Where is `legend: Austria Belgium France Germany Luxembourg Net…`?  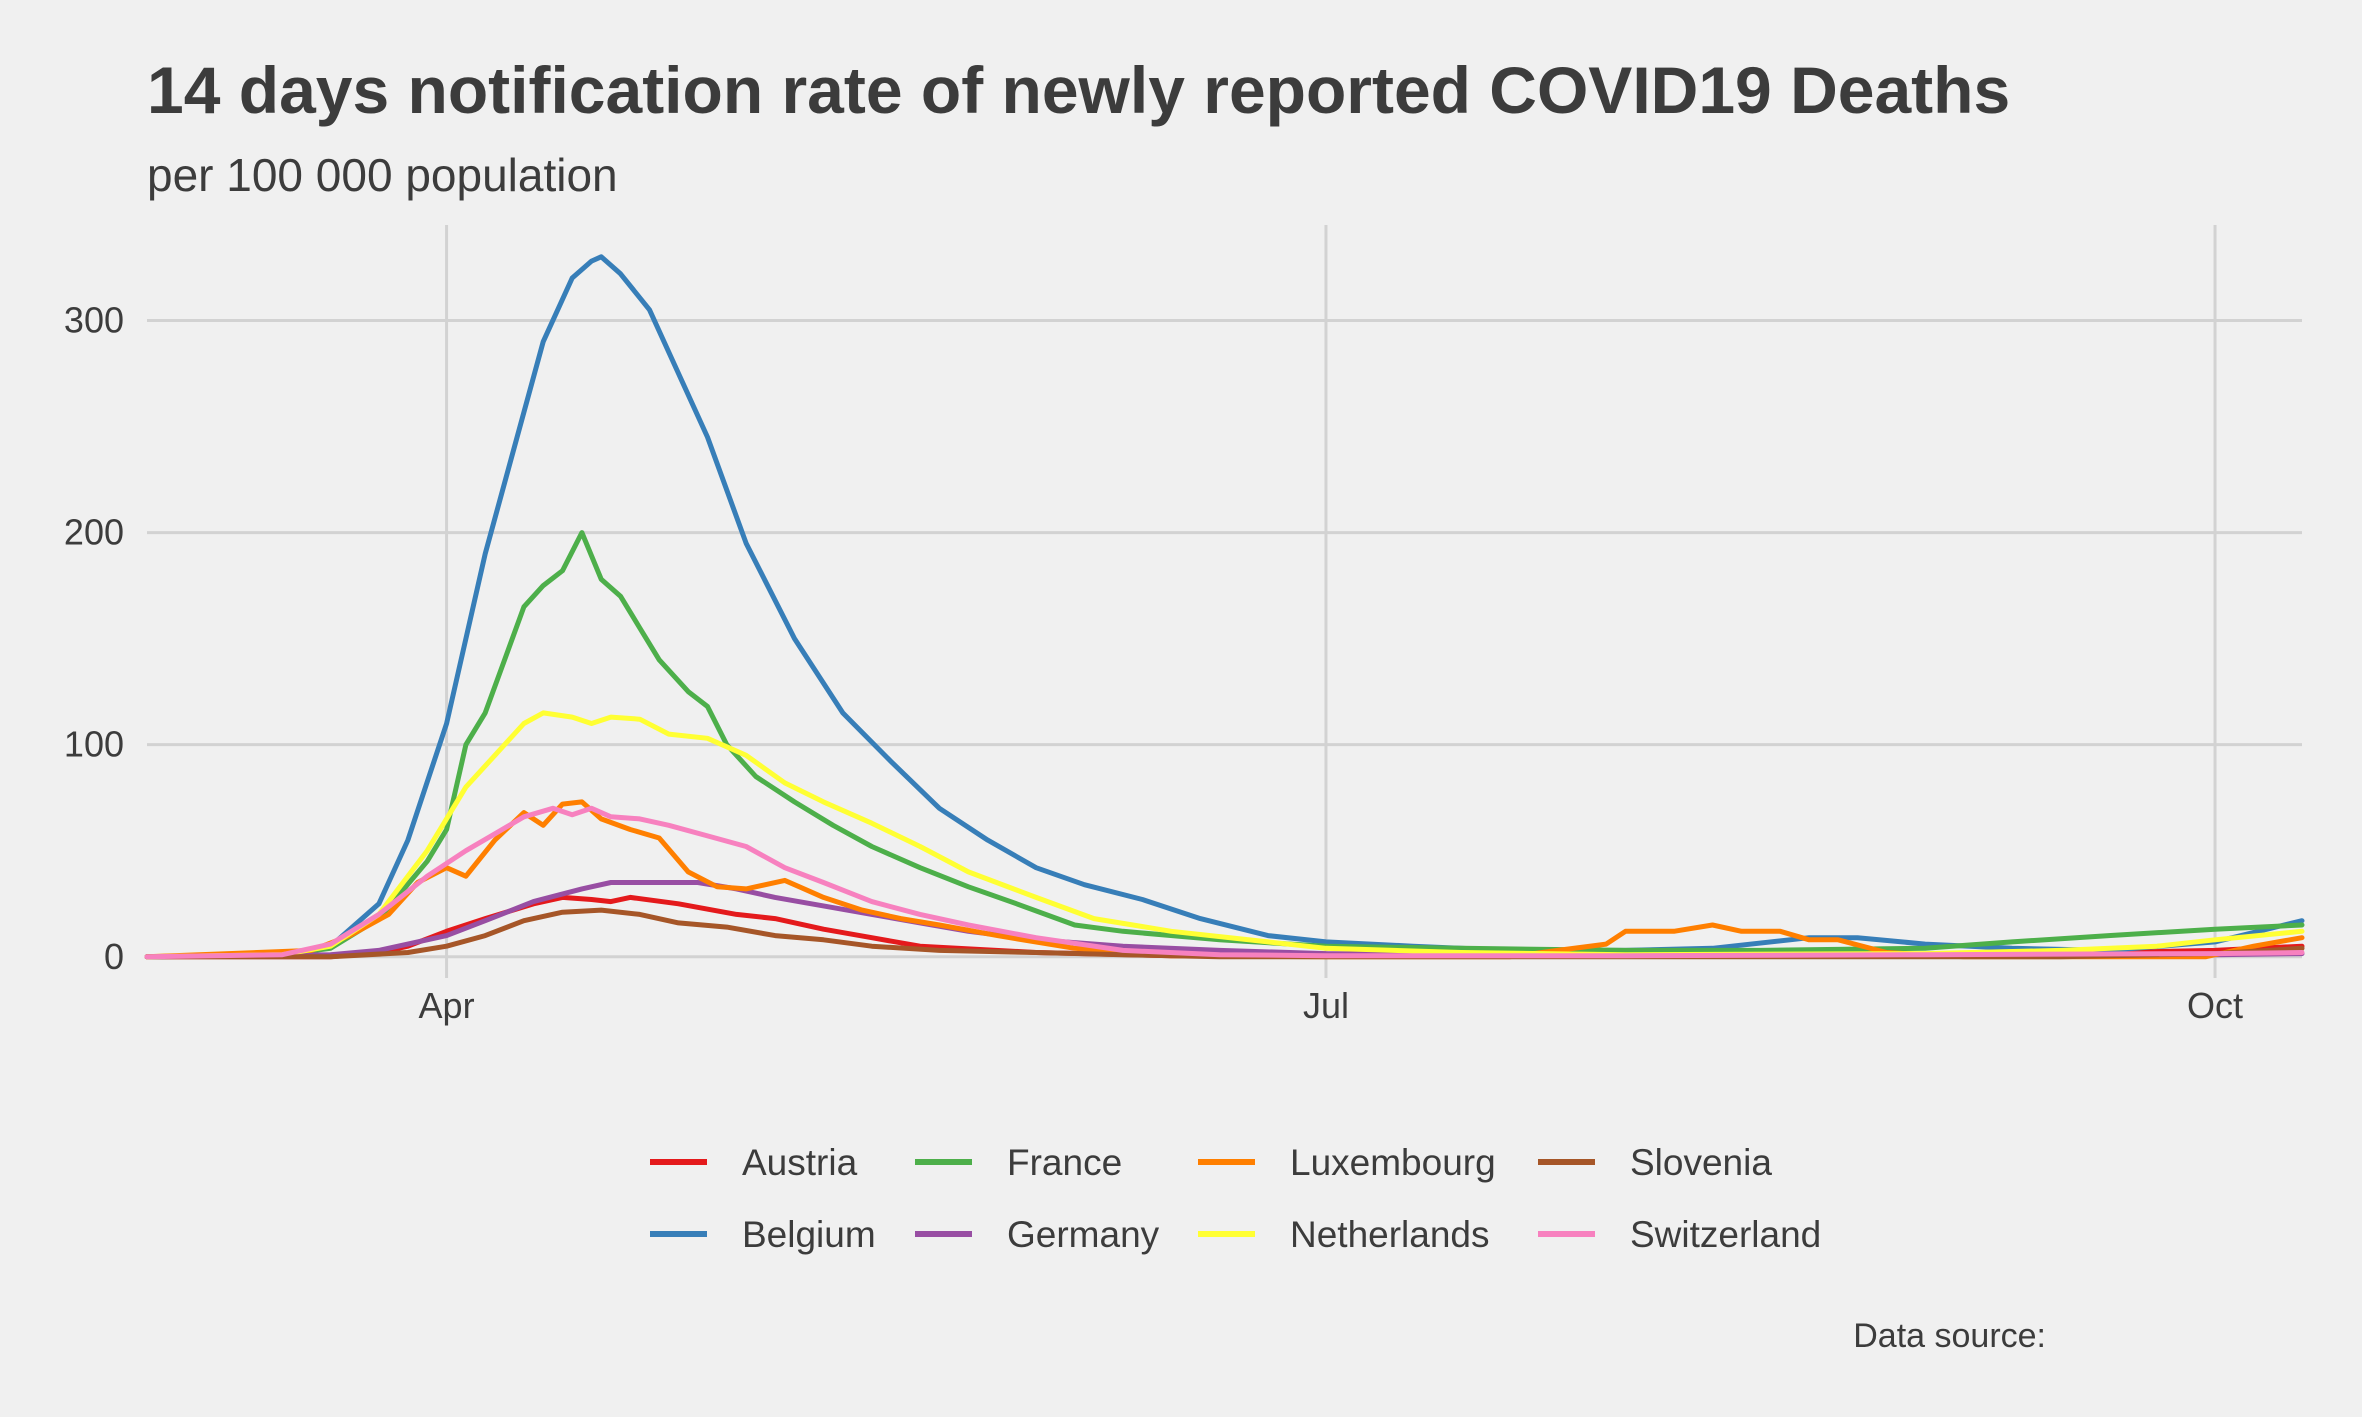
legend: Austria Belgium France Germany Luxembourg Net… is located at coordinates (1235, 1198).